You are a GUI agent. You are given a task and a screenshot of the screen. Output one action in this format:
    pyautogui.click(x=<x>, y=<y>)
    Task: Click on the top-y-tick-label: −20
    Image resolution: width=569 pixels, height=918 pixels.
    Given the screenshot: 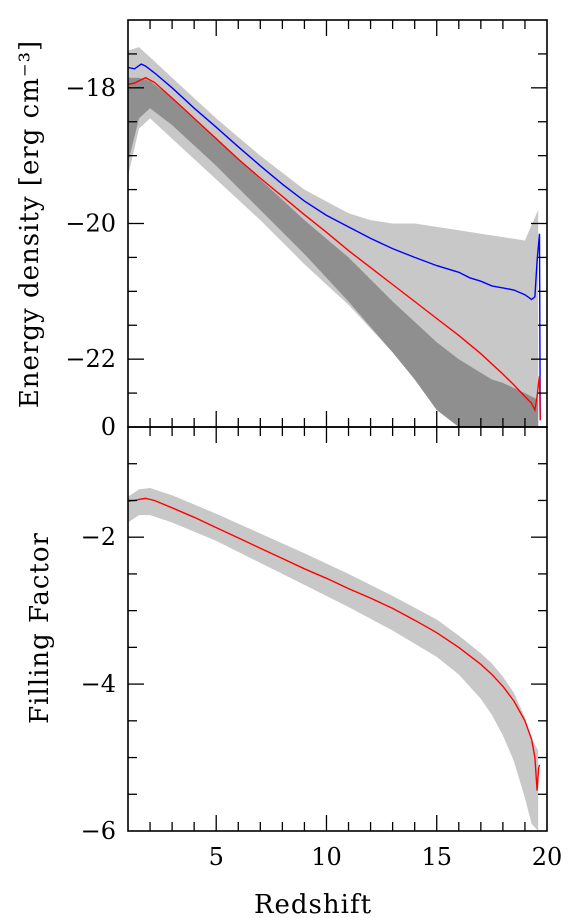 What is the action you would take?
    pyautogui.click(x=90, y=224)
    